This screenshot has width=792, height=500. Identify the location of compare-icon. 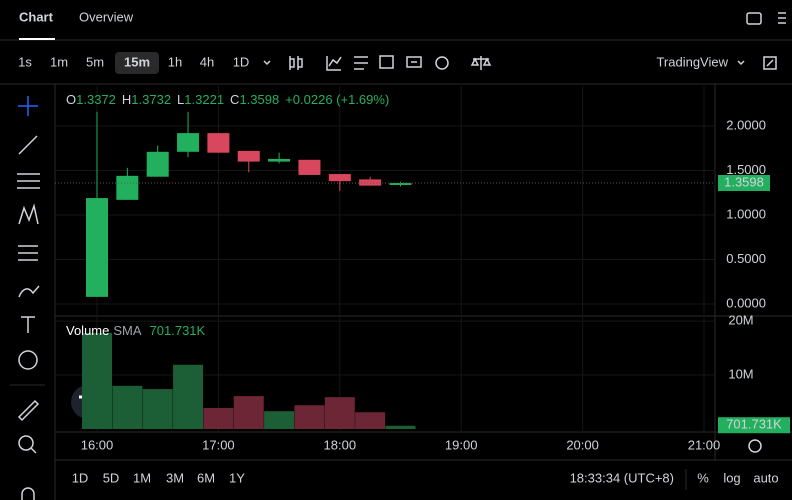
(481, 63).